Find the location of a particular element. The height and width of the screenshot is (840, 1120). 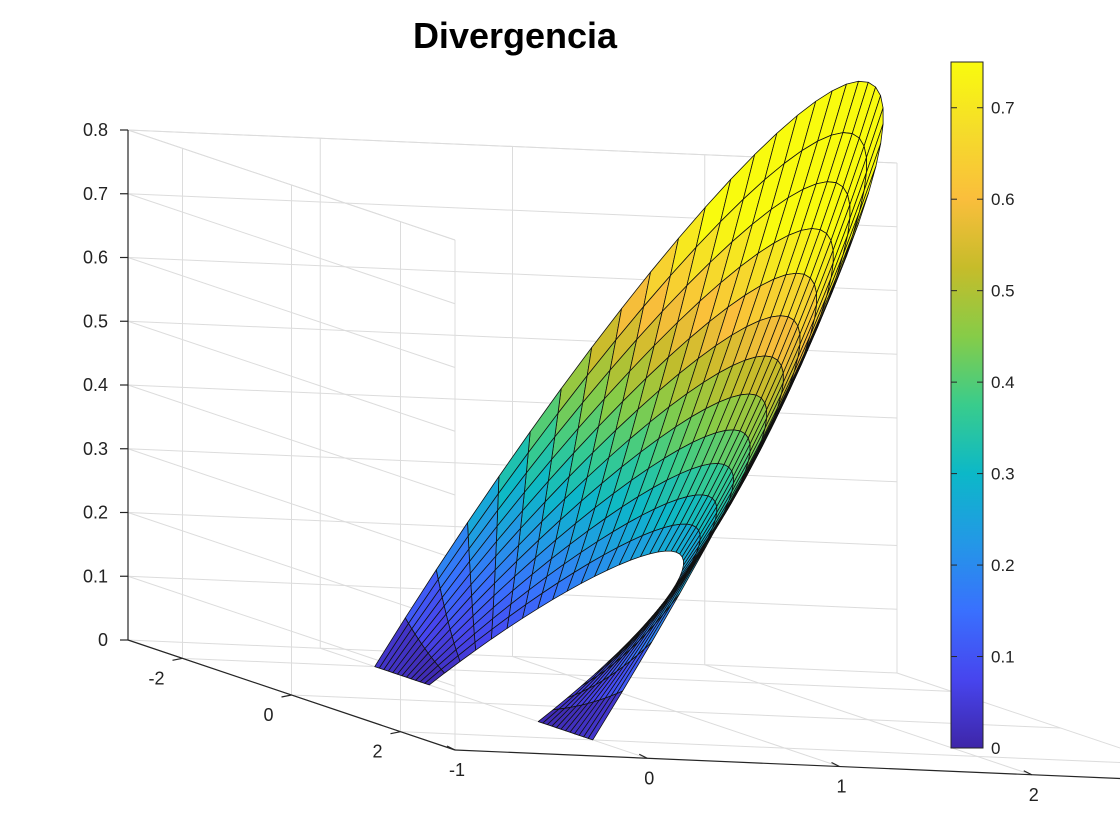

x-axis-line is located at coordinates (787, 764).